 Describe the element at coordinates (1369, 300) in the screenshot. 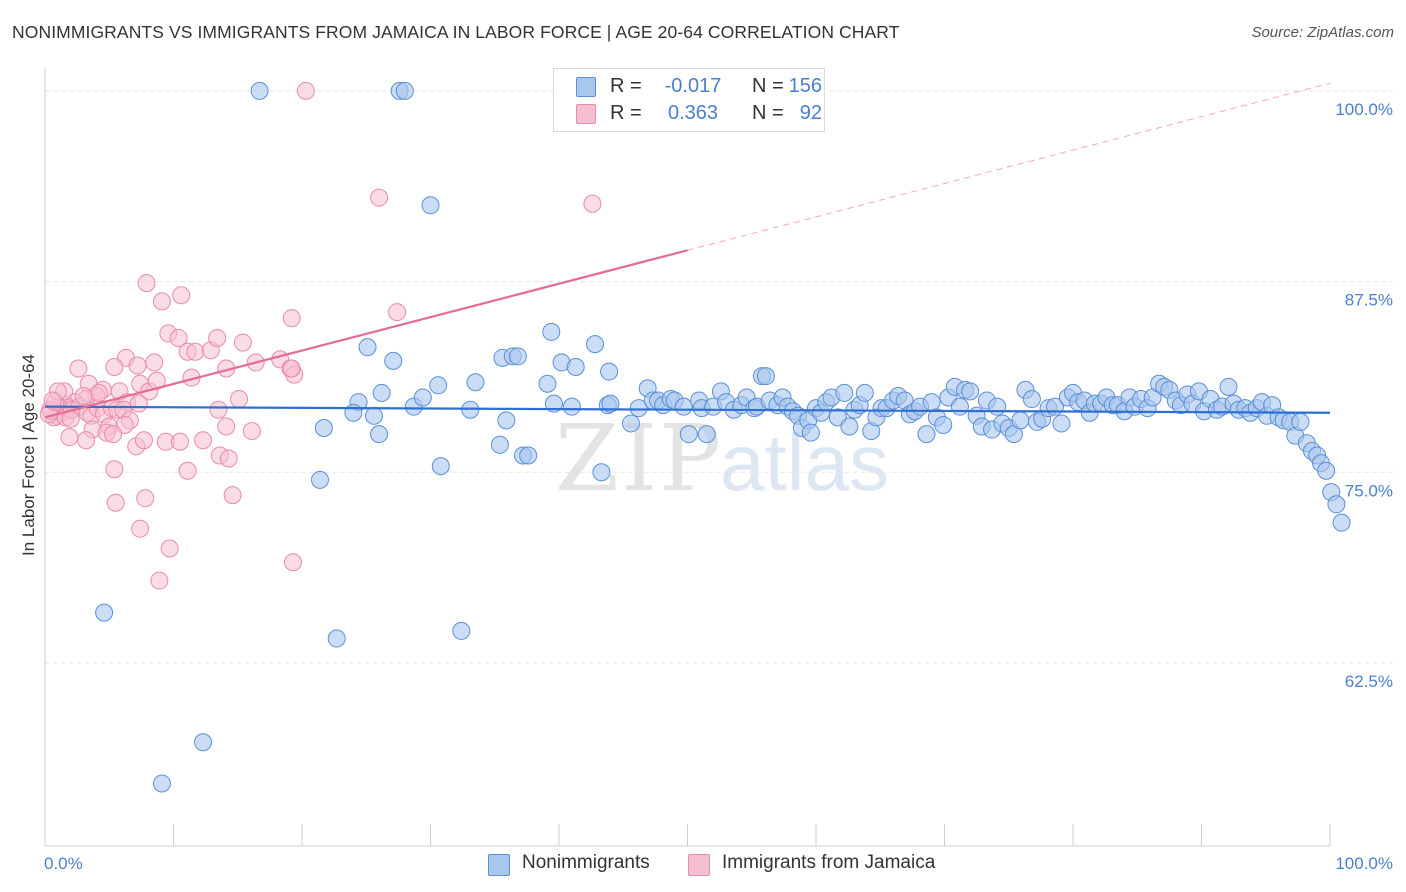

I see `y-tick-label: 87.5%` at that location.